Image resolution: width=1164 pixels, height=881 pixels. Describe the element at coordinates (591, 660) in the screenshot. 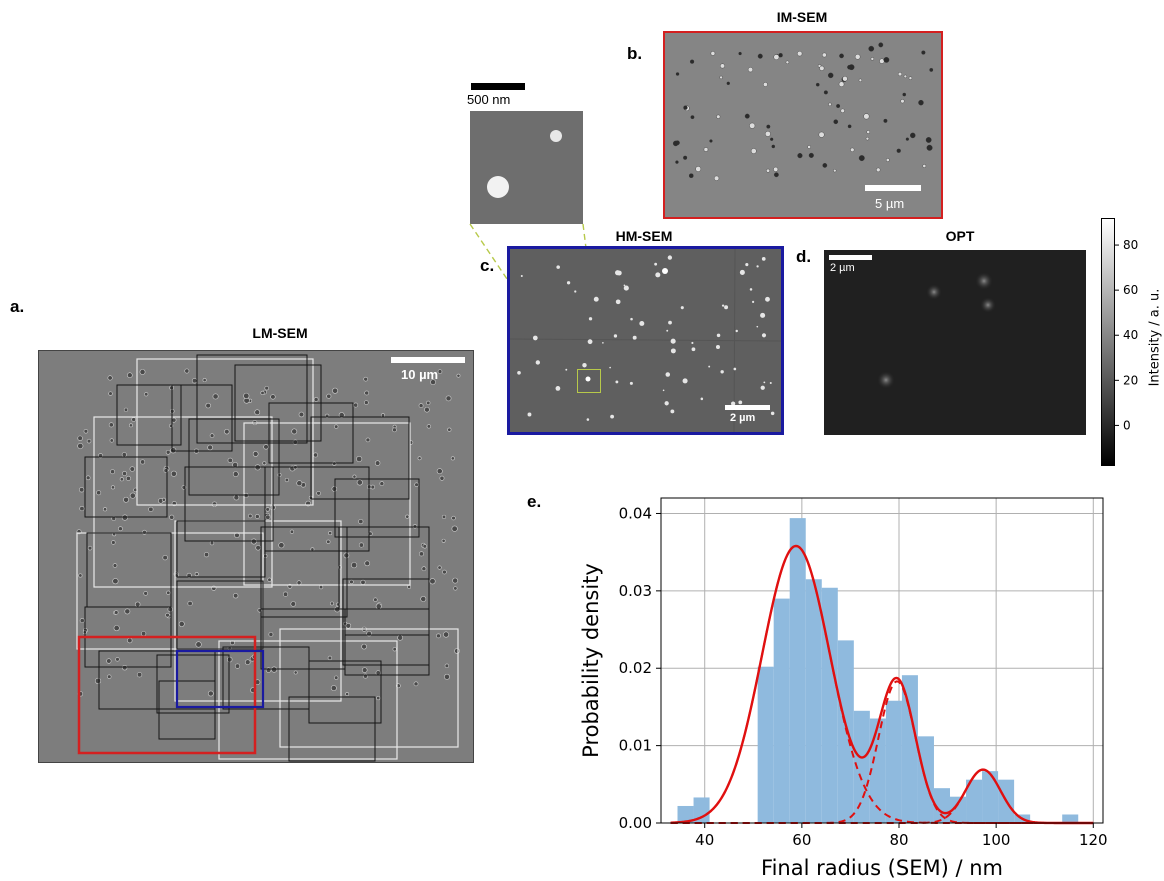

I see `y-axis-label: Probability density` at that location.